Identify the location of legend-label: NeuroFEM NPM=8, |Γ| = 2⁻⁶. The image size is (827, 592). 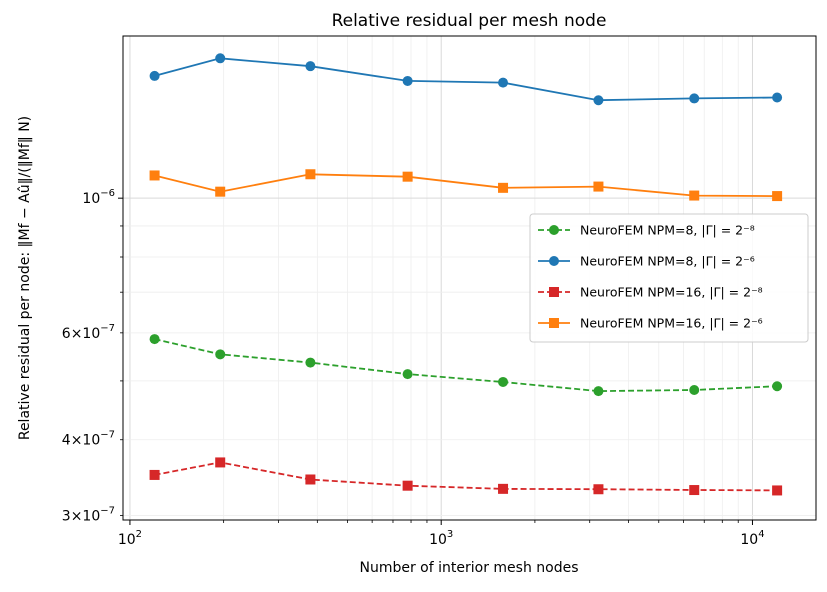
(667, 261).